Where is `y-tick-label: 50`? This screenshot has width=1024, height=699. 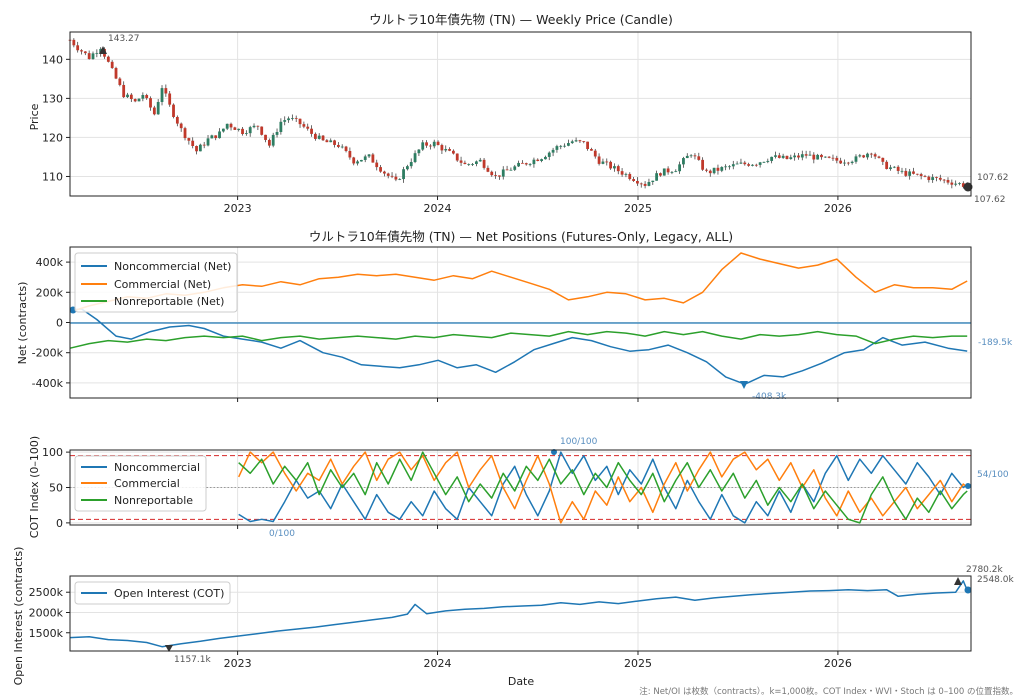 y-tick-label: 50 is located at coordinates (56, 488).